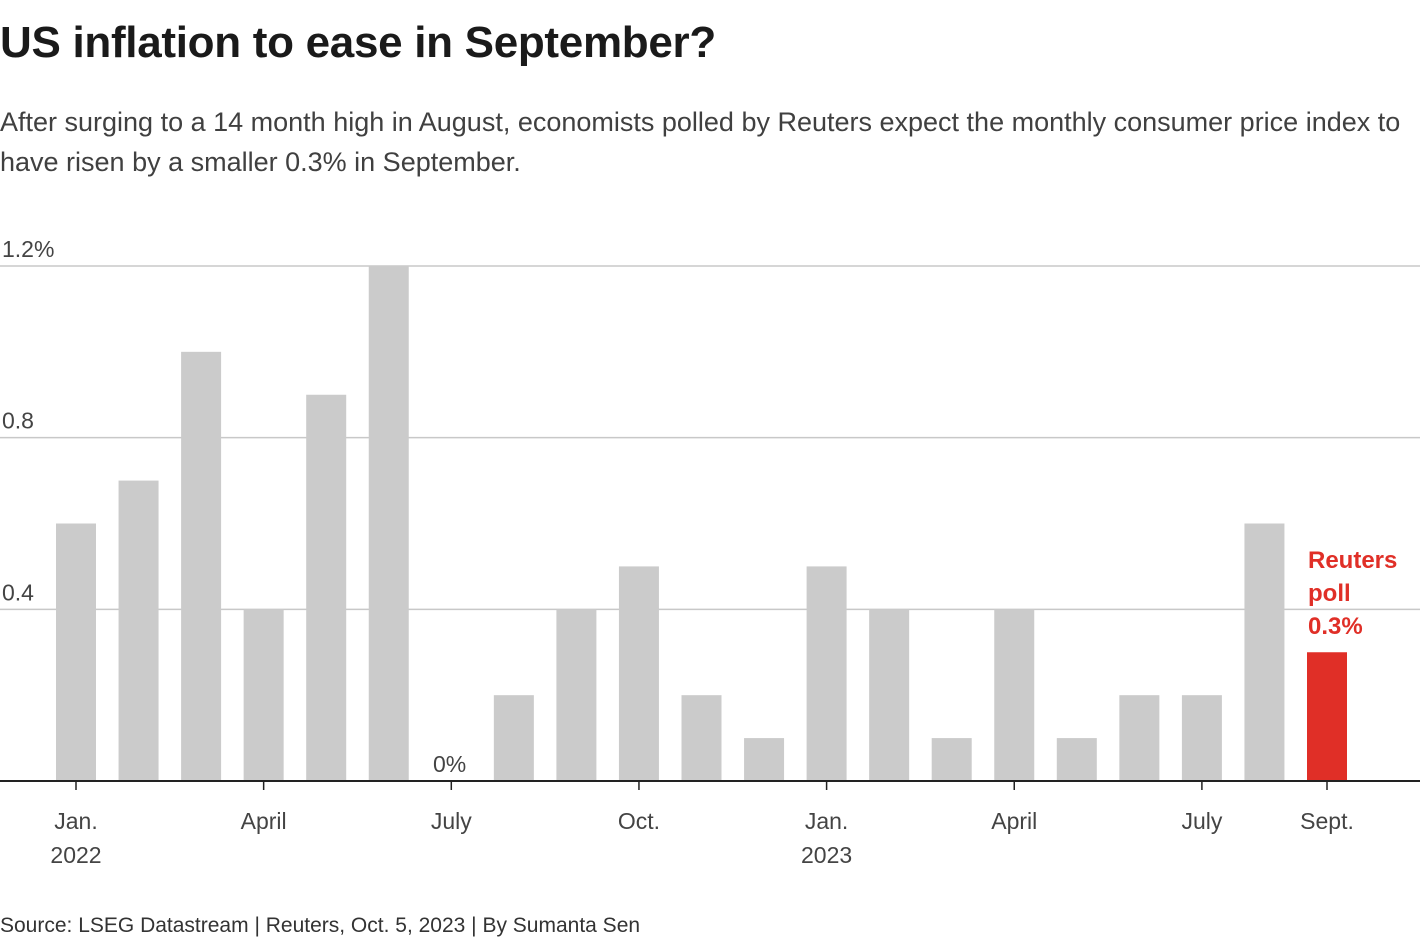 This screenshot has height=950, width=1420. I want to click on annotations: Reuters poll 0.3%, so click(1352, 593).